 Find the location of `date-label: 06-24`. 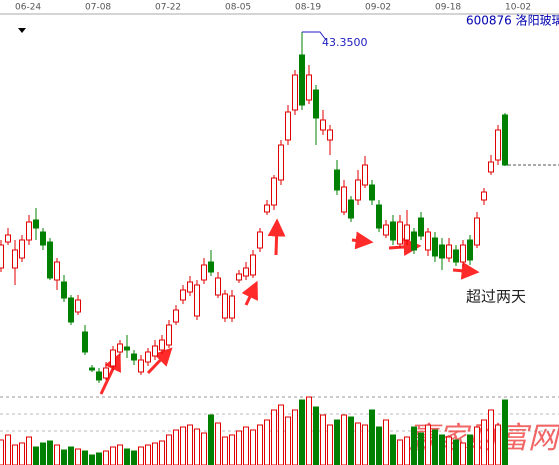

date-label: 06-24 is located at coordinates (28, 8).